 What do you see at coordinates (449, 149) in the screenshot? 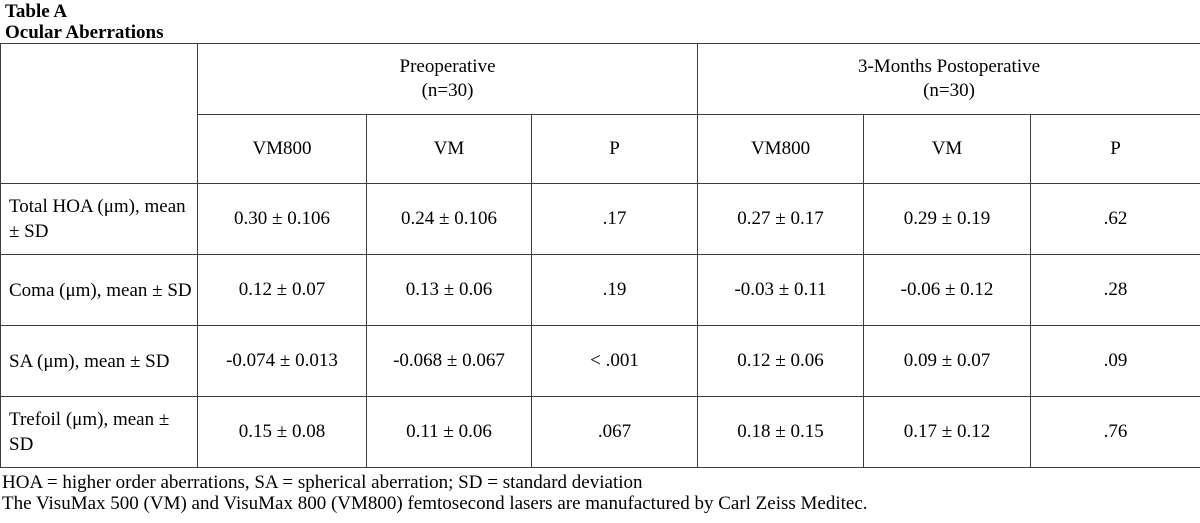
I see `column-header-preop-vm: VM` at bounding box center [449, 149].